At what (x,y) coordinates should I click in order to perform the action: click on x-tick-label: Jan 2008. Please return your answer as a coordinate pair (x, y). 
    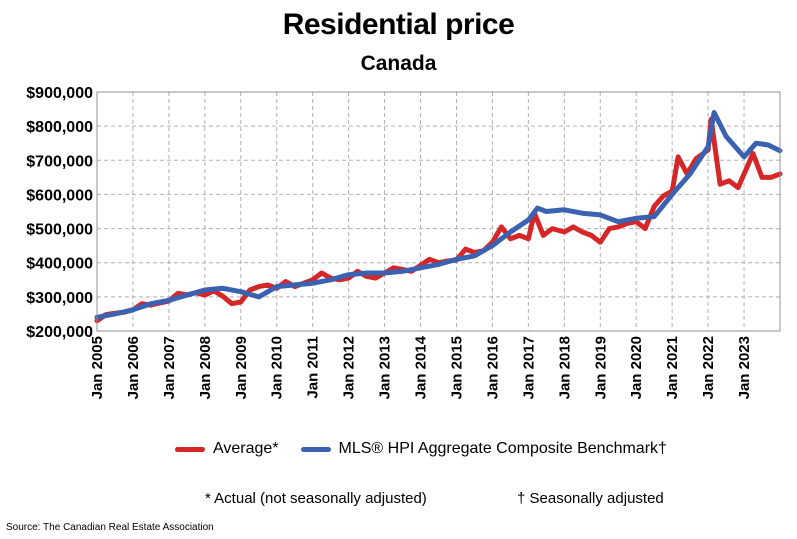
    Looking at the image, I should click on (205, 367).